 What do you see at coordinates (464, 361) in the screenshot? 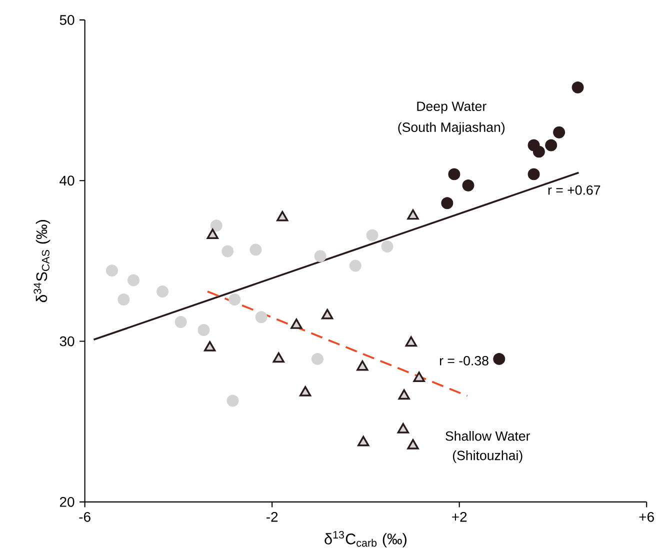
I see `annotation: r = -0.38` at bounding box center [464, 361].